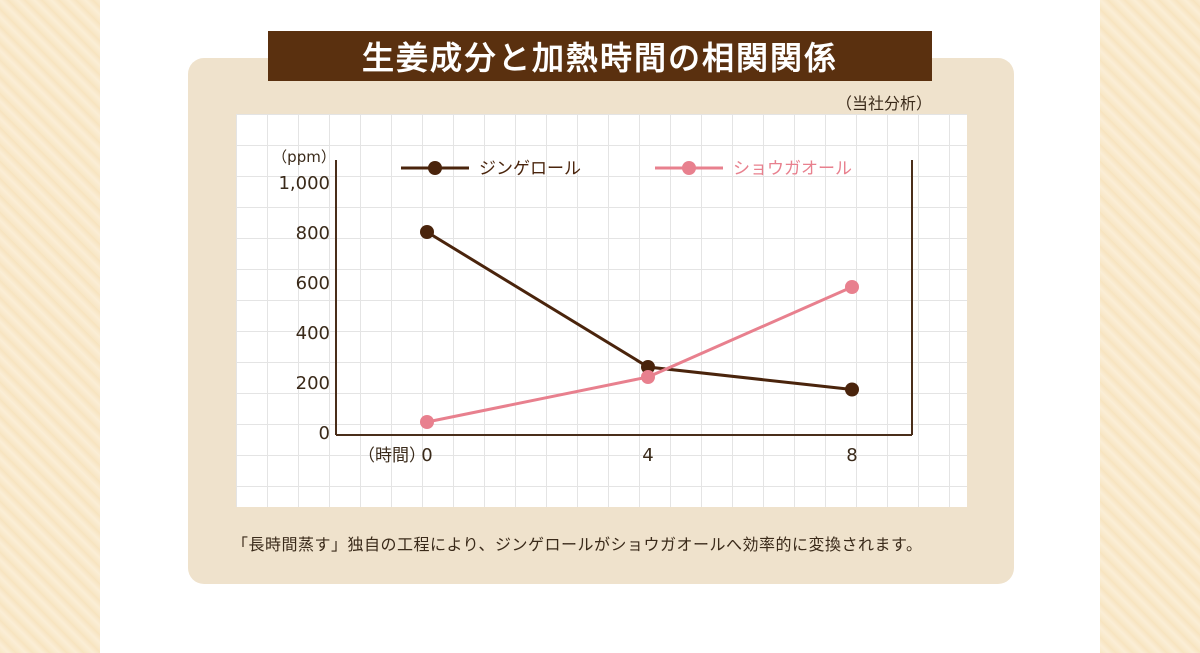 The width and height of the screenshot is (1200, 653). Describe the element at coordinates (530, 169) in the screenshot. I see `legend-label: ジンゲロール` at that location.